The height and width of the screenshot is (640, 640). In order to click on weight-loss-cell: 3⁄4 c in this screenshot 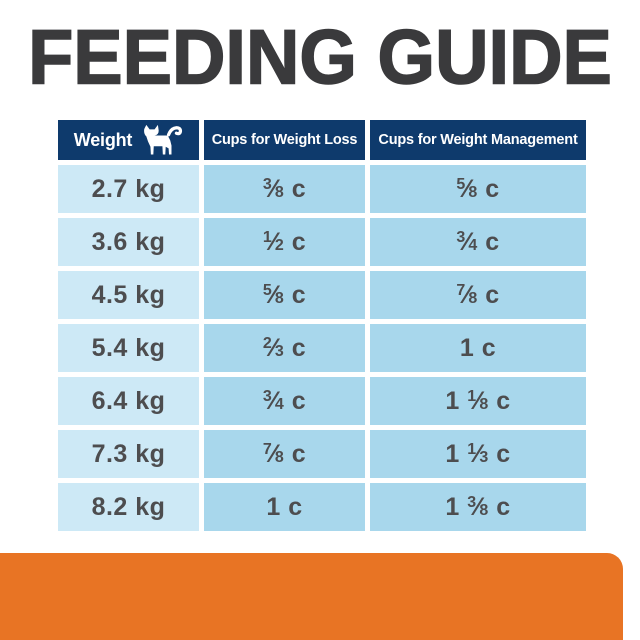, I will do `click(284, 401)`.